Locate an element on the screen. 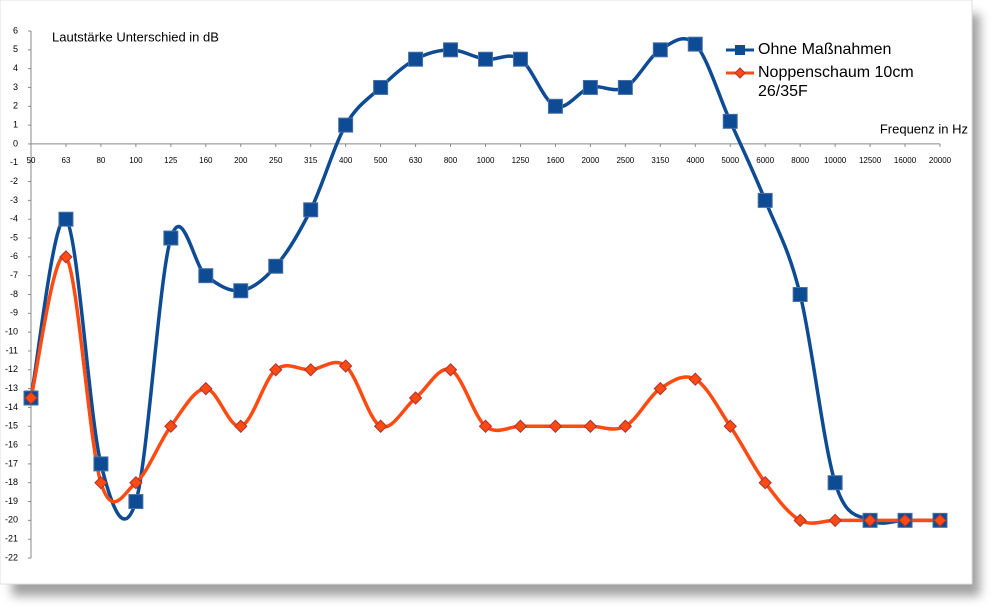  x-tick-label: 3150 is located at coordinates (660, 160).